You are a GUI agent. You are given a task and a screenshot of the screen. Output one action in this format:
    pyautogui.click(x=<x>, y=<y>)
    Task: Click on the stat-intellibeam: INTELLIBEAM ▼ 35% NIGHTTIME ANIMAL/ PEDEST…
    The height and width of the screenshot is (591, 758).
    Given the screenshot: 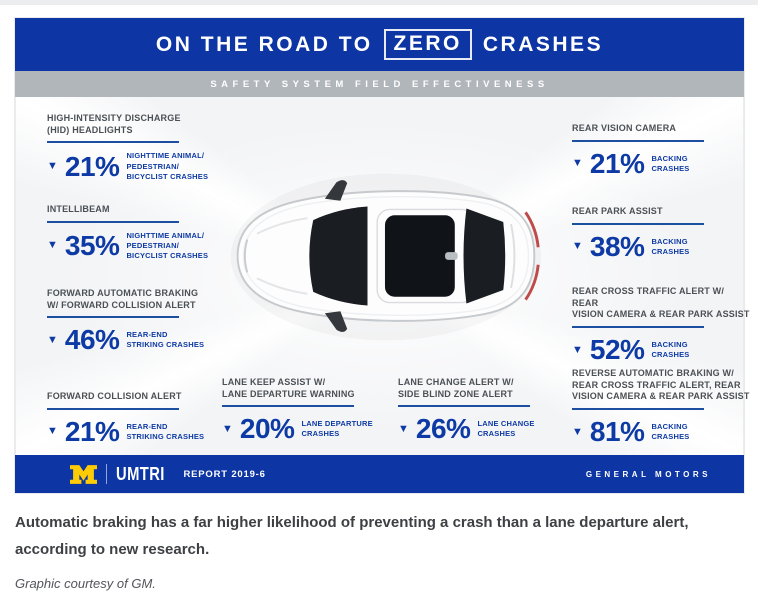 What is the action you would take?
    pyautogui.click(x=136, y=232)
    